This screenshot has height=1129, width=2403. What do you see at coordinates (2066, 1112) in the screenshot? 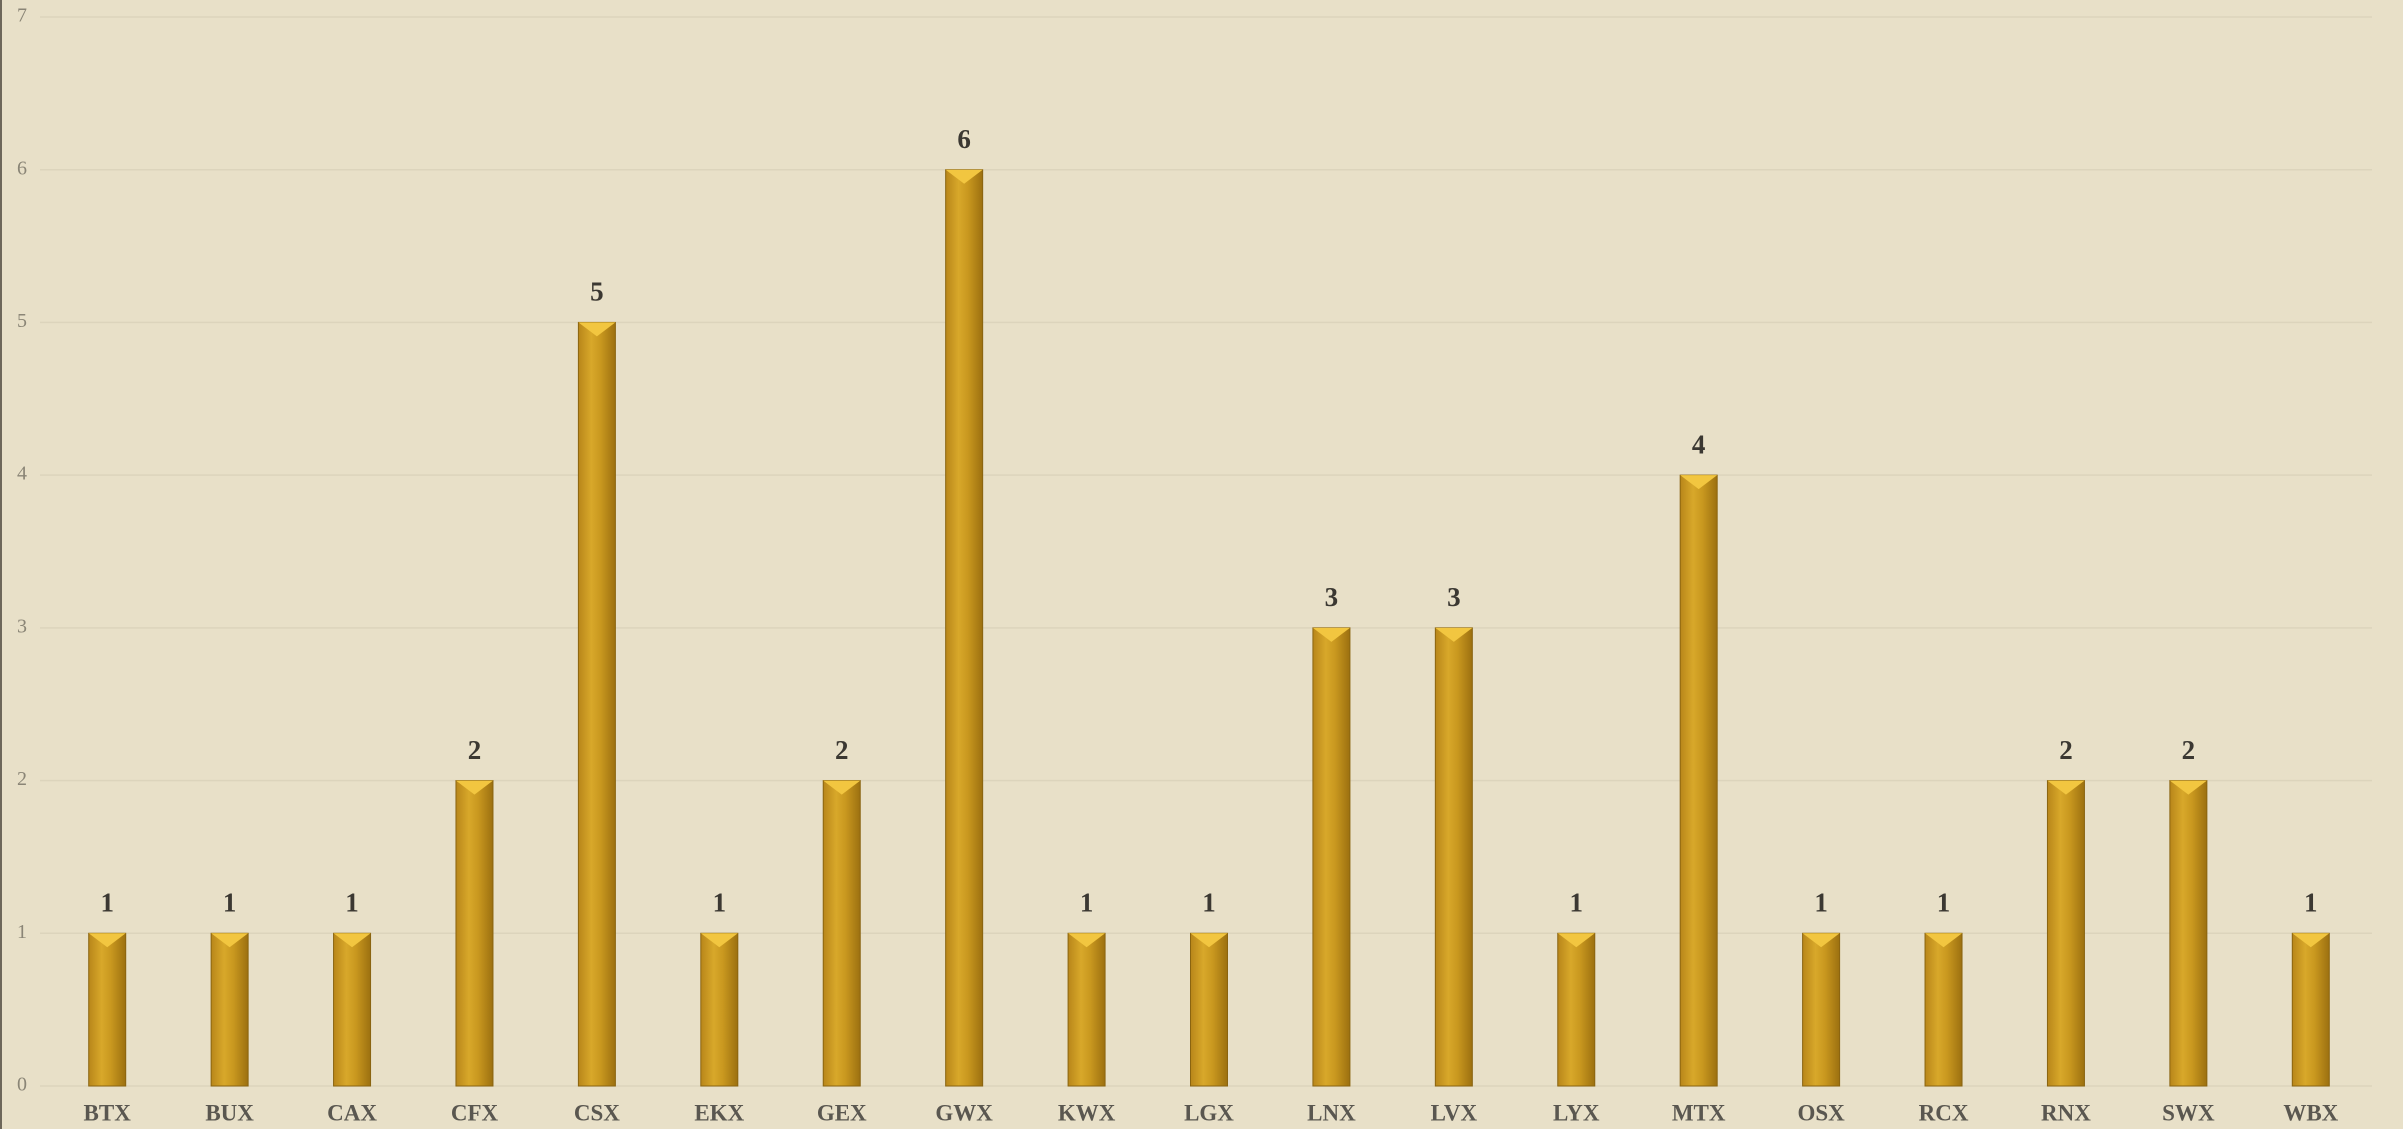
I see `x-tick-label: RNX` at bounding box center [2066, 1112].